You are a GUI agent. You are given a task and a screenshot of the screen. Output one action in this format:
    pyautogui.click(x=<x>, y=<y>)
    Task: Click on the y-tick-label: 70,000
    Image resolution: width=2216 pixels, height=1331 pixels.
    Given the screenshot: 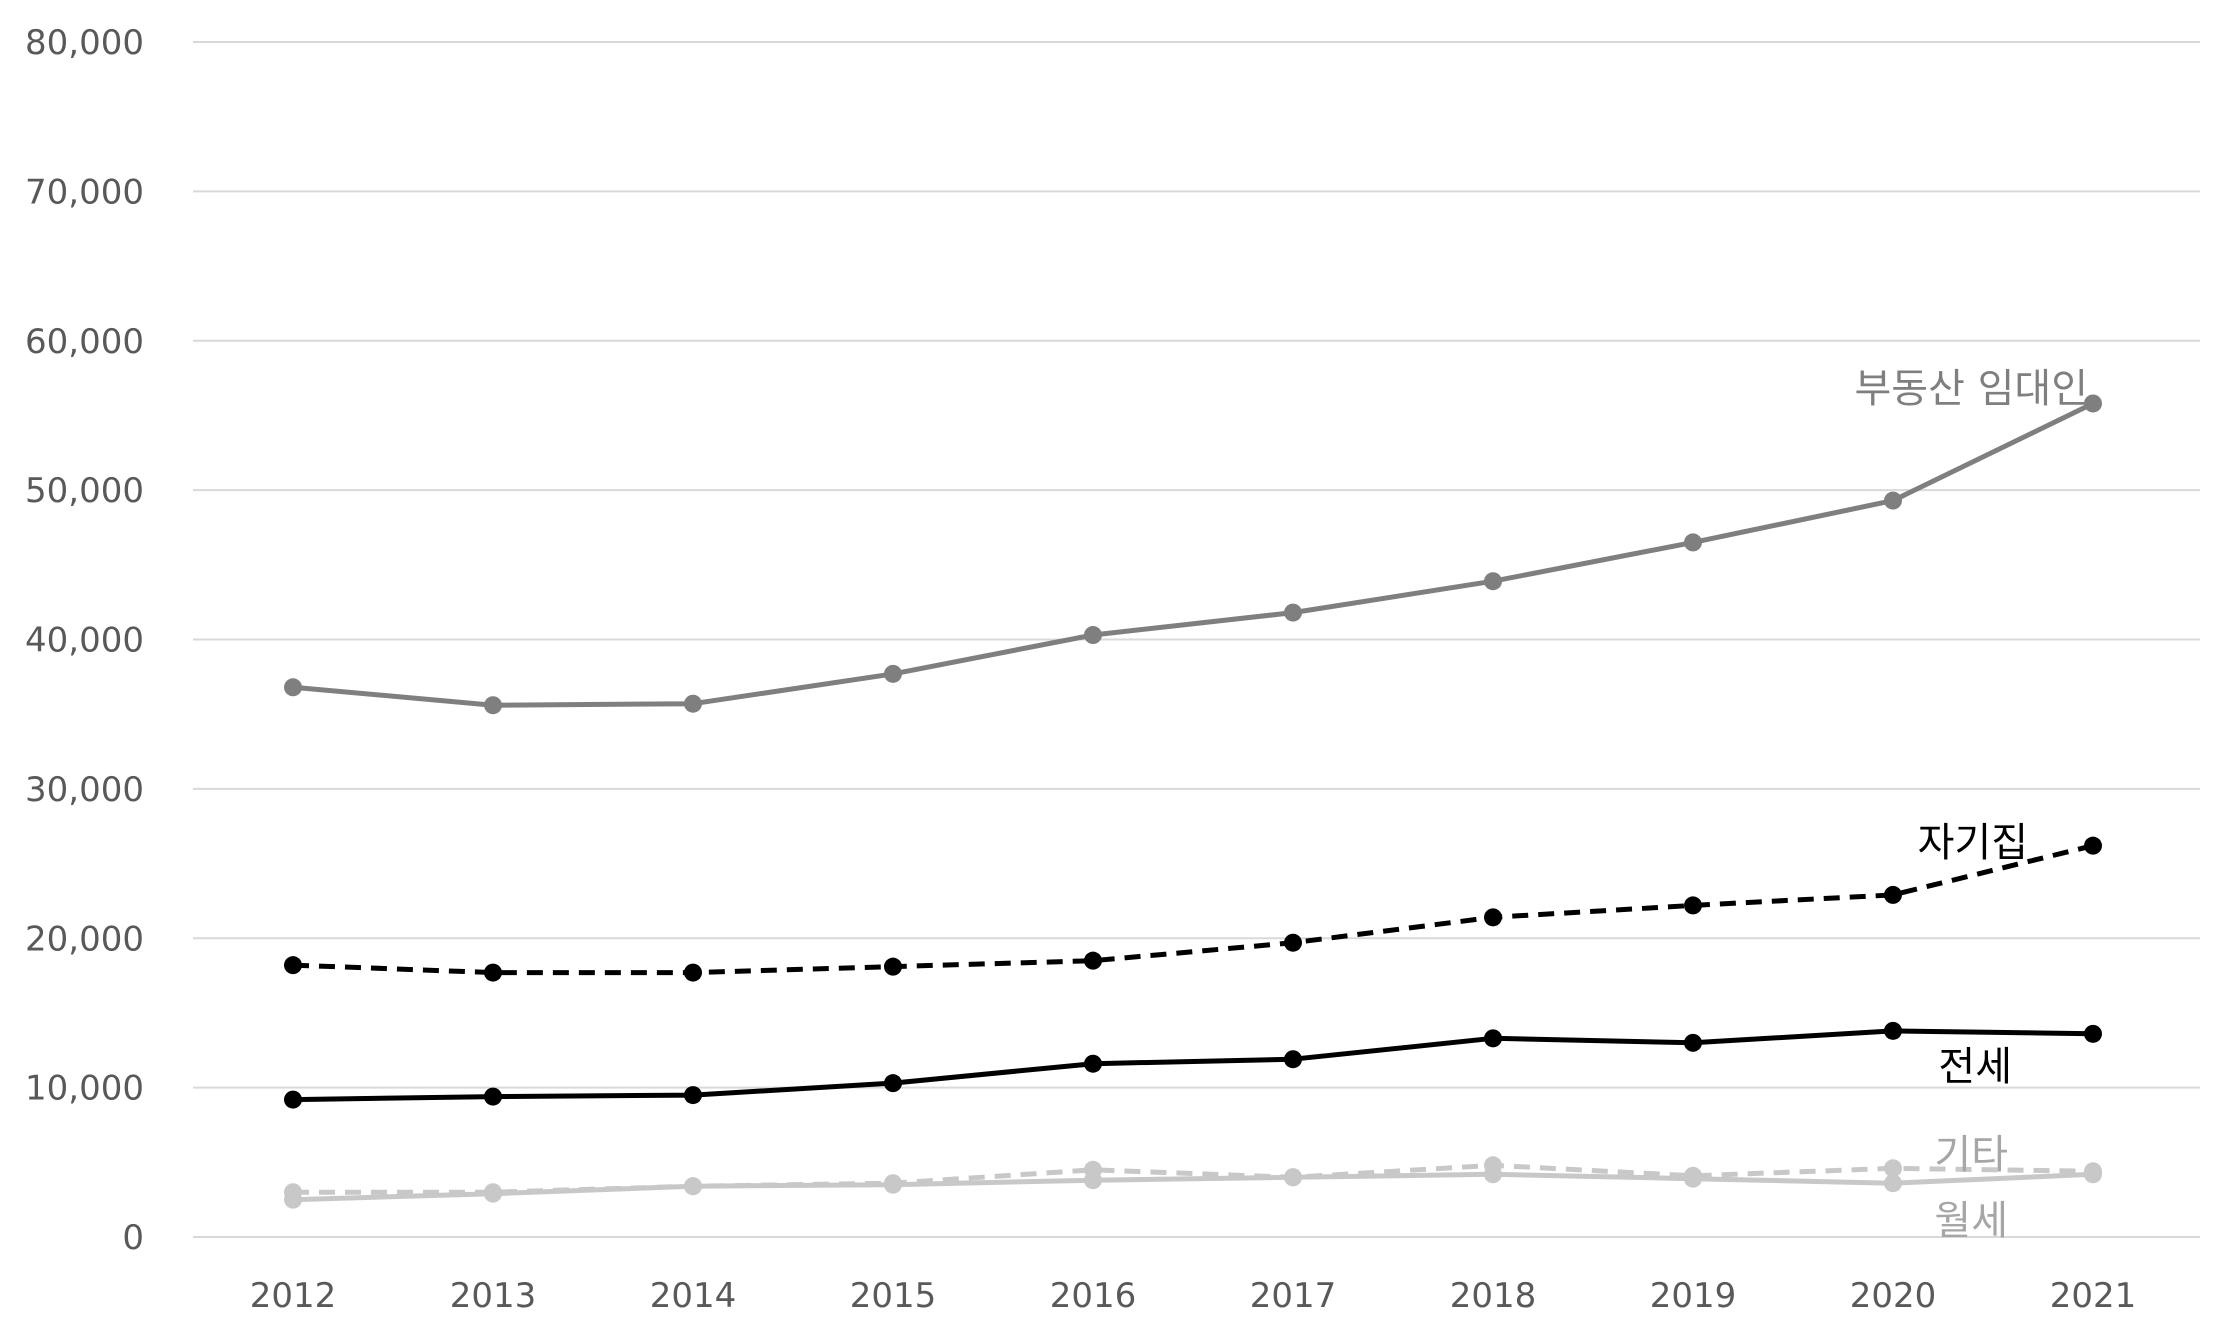 What is the action you would take?
    pyautogui.click(x=84, y=192)
    